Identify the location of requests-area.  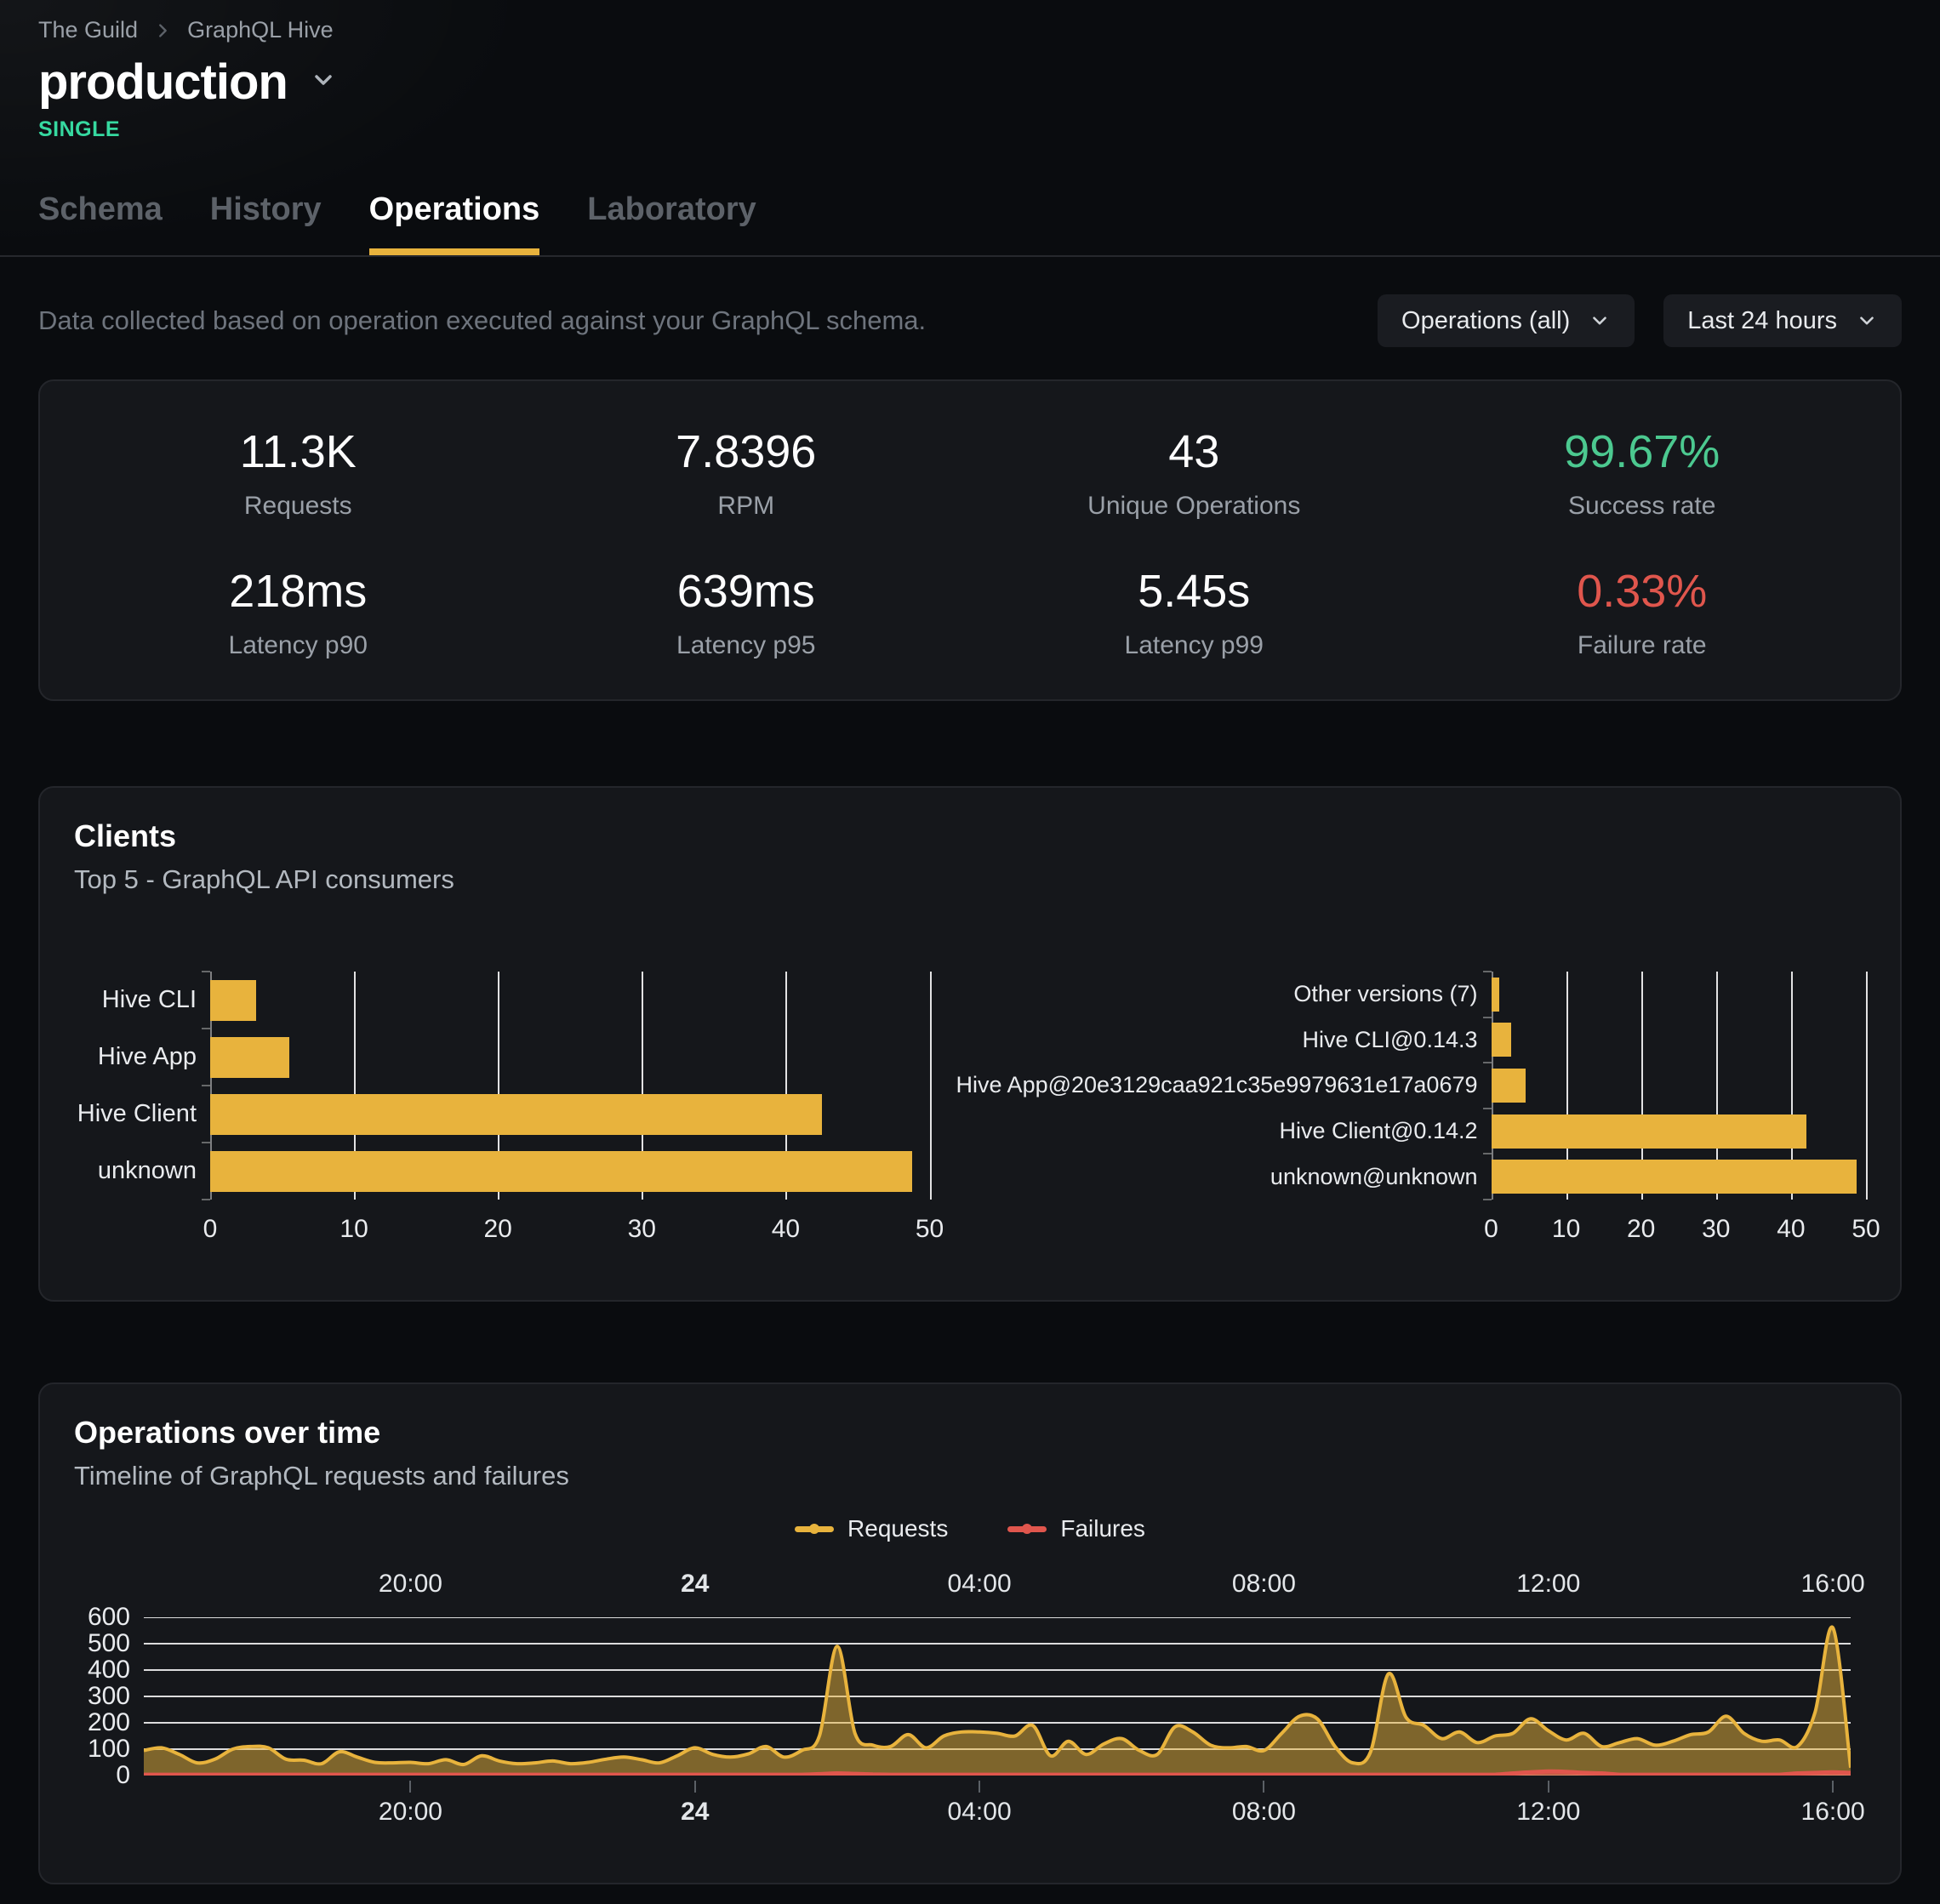
(997, 1702).